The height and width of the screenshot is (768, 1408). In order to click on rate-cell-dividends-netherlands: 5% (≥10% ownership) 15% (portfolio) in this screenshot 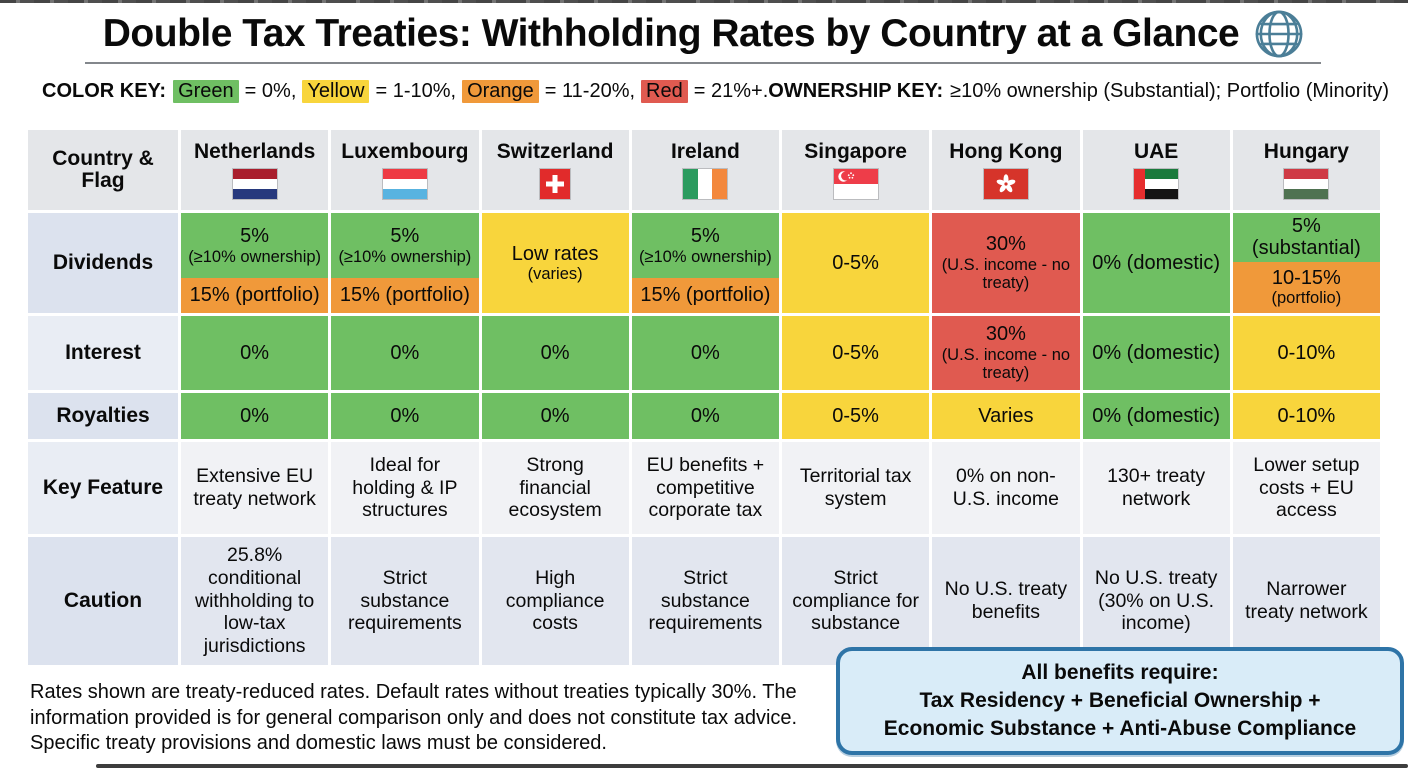, I will do `click(255, 263)`.